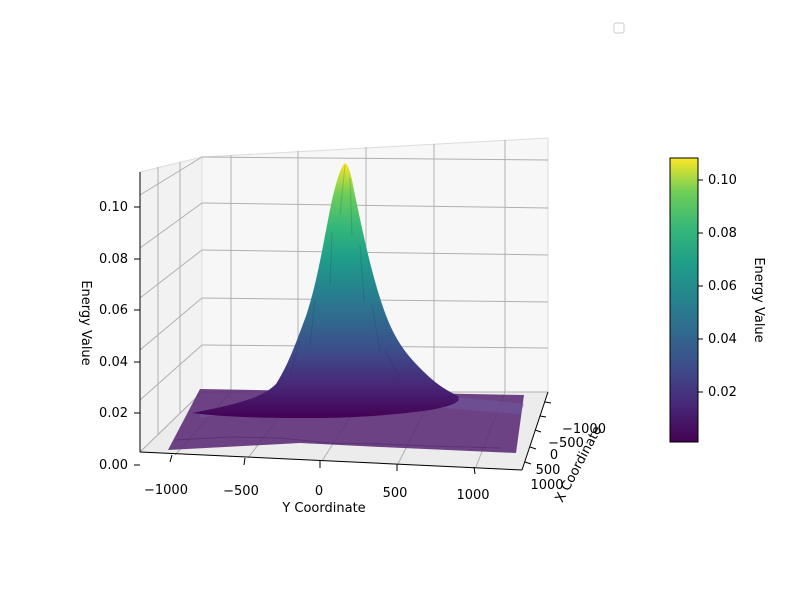 The height and width of the screenshot is (600, 800). I want to click on surface-peak, so click(325, 290).